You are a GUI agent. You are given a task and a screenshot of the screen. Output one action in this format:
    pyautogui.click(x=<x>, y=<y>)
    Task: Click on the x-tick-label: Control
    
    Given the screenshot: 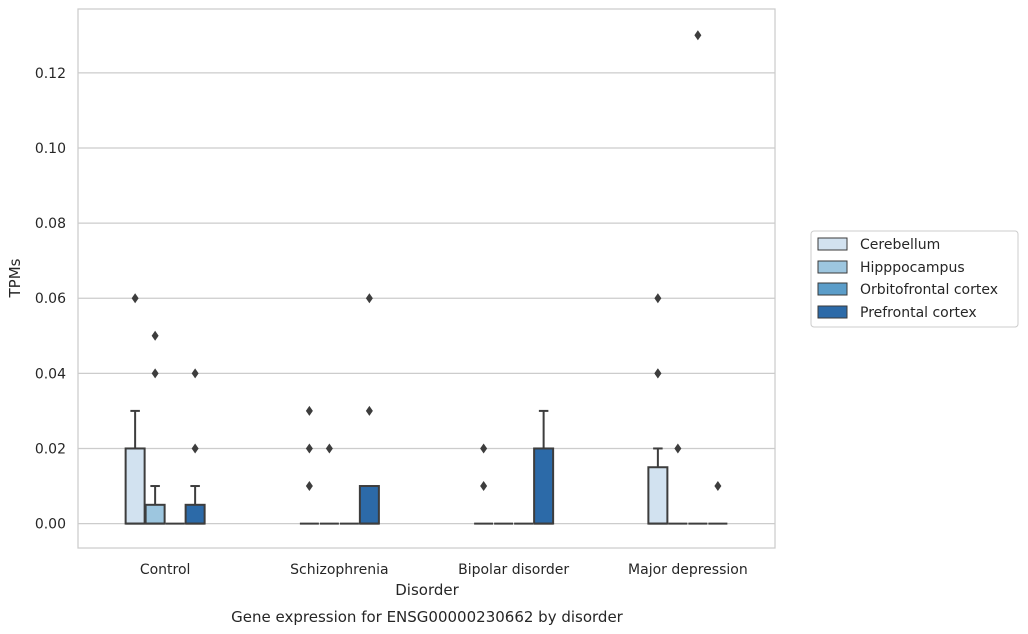 What is the action you would take?
    pyautogui.click(x=165, y=570)
    